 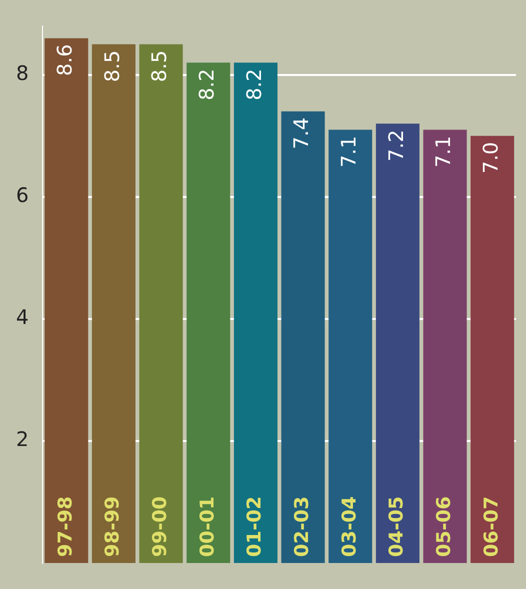 I want to click on x-tick-label: 03-04, so click(x=349, y=526).